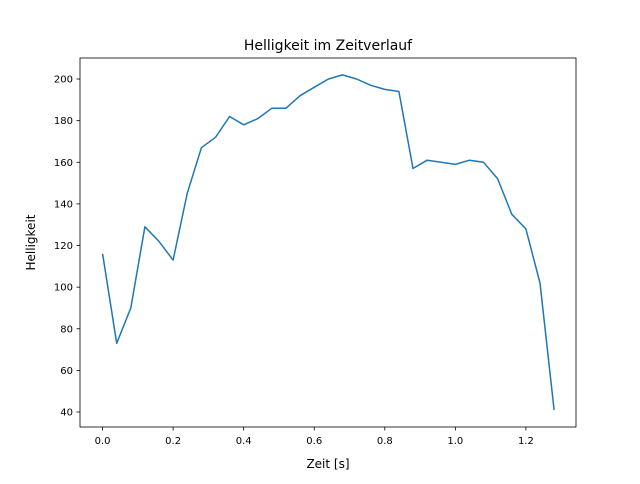 The height and width of the screenshot is (484, 640). What do you see at coordinates (314, 441) in the screenshot?
I see `x-tick-label: 0.6` at bounding box center [314, 441].